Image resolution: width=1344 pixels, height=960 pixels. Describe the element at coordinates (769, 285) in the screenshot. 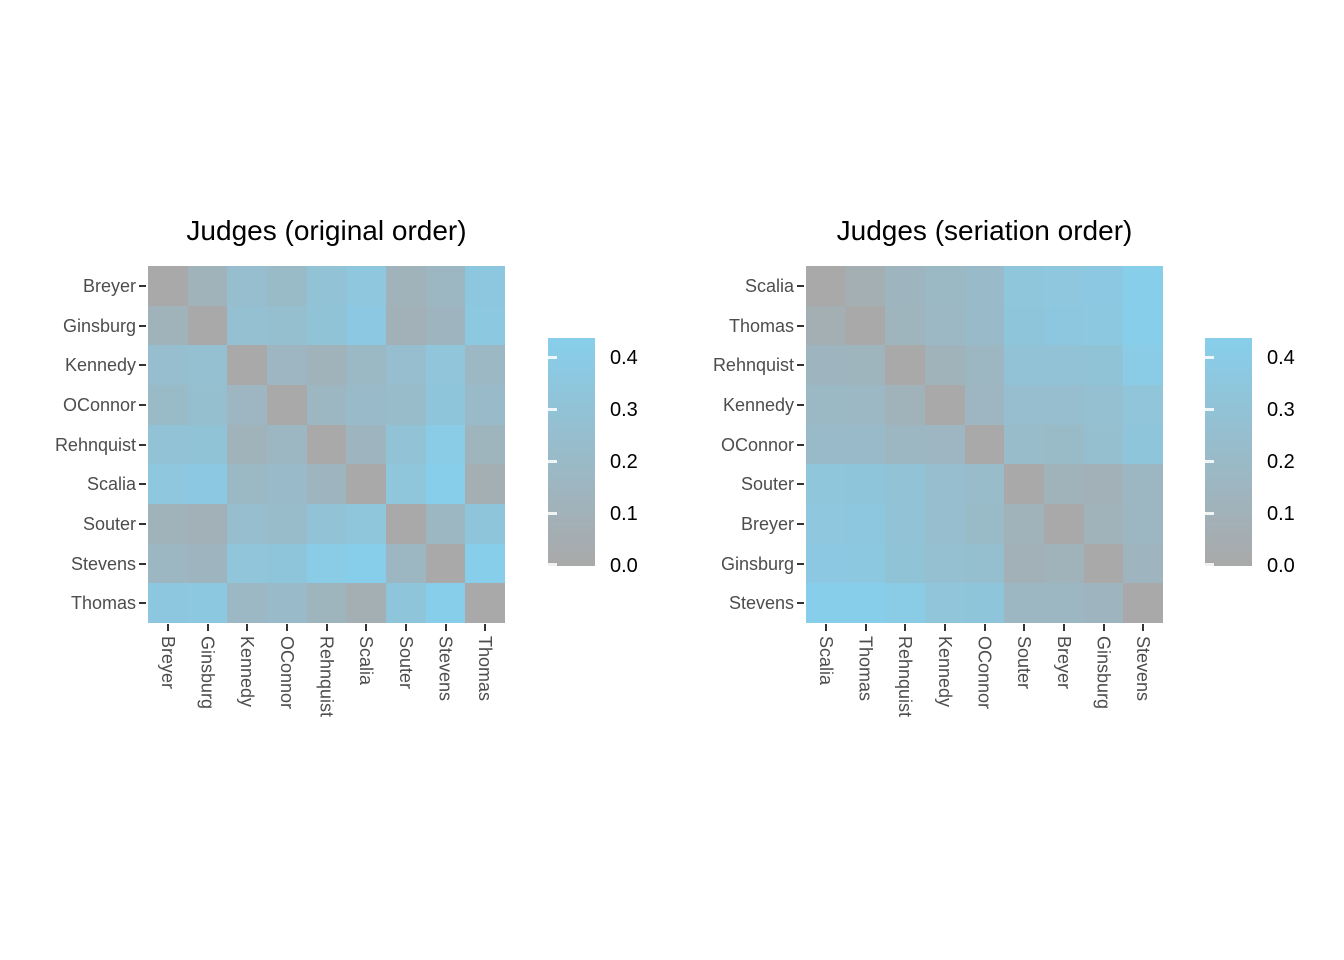

I see `y-axis-label: Scalia` at that location.